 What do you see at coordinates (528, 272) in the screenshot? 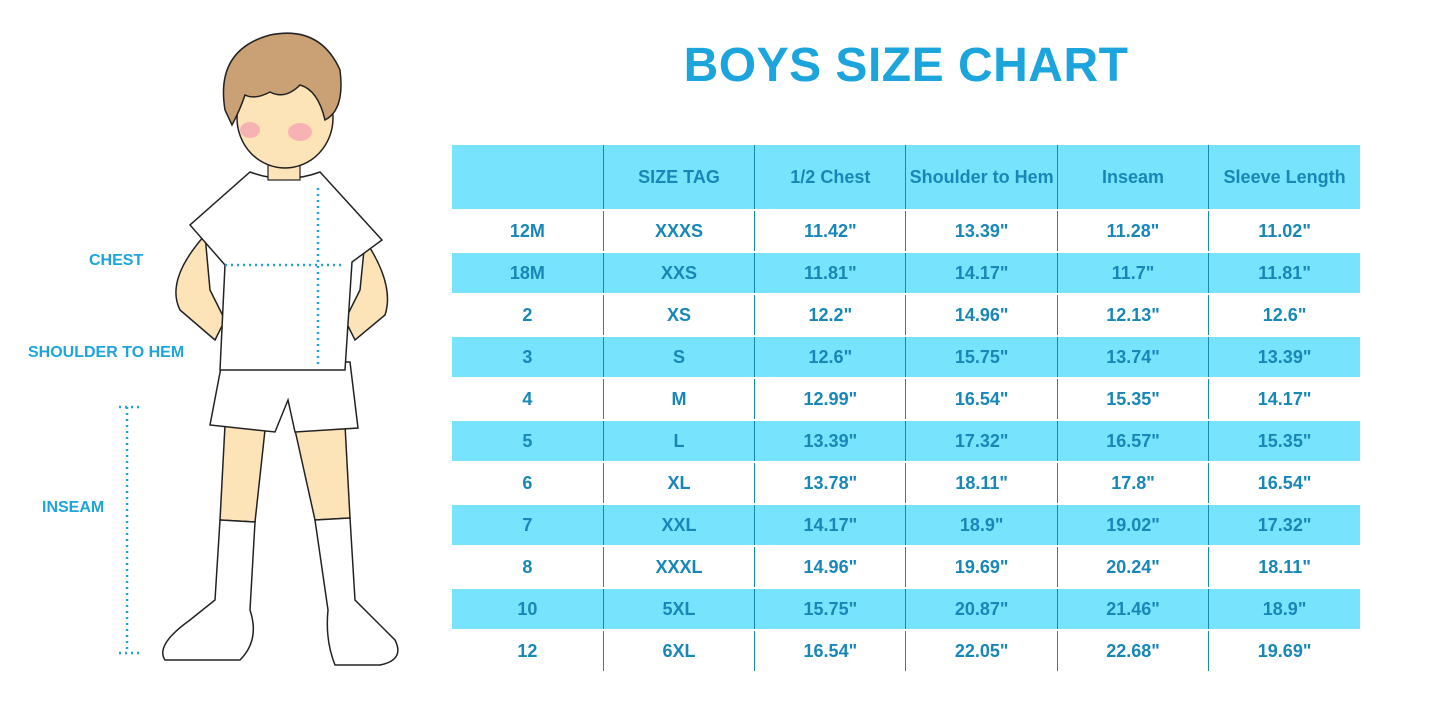
I see `table-cell: 18M` at bounding box center [528, 272].